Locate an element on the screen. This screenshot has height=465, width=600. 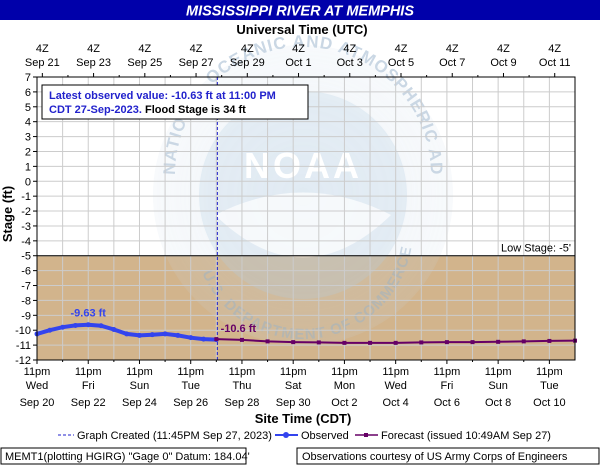
top-tick-date: Sep 29 is located at coordinates (247, 63).